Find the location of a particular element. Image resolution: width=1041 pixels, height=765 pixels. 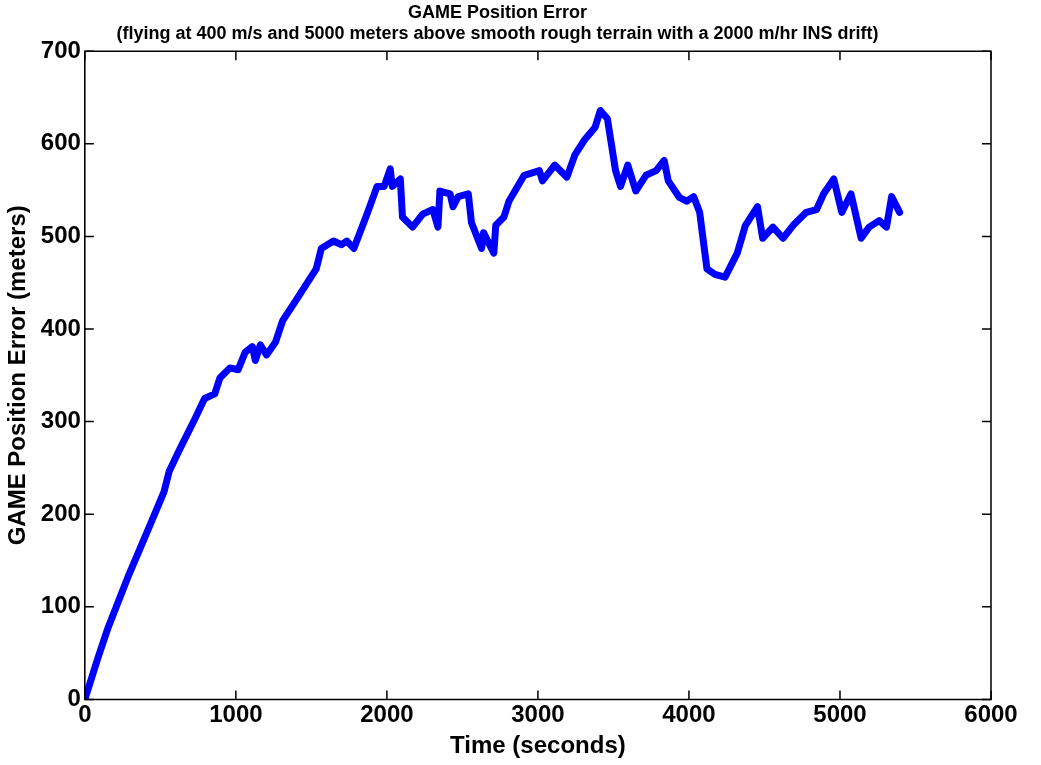

x-tick-label: 3000 is located at coordinates (538, 714).